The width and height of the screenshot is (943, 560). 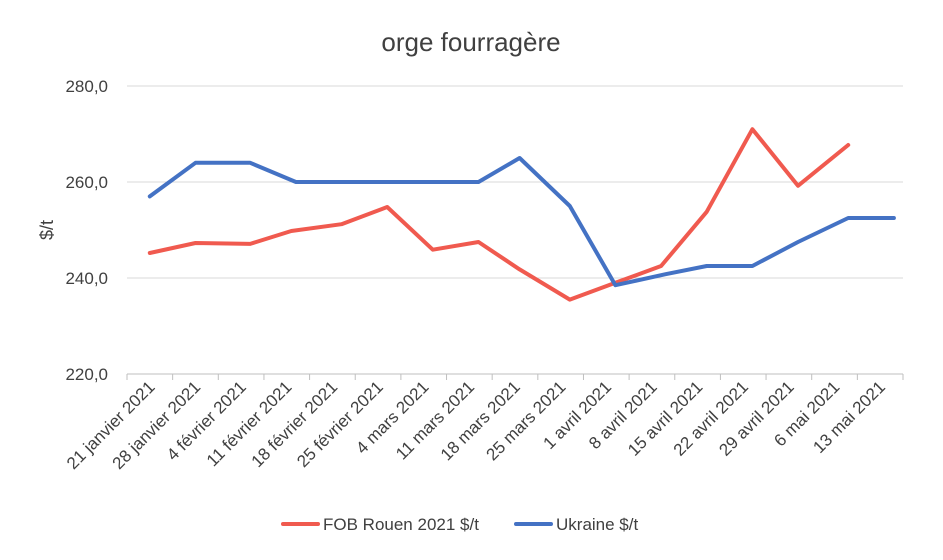 What do you see at coordinates (480, 420) in the screenshot?
I see `x-tick-label: 18 mars 2021` at bounding box center [480, 420].